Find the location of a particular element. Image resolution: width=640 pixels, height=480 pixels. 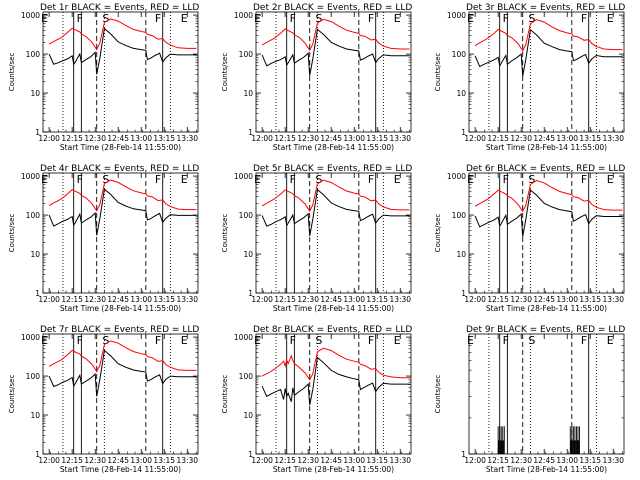

chart-title: Det 4r BLACK = Events, RED = LLD is located at coordinates (119, 169).